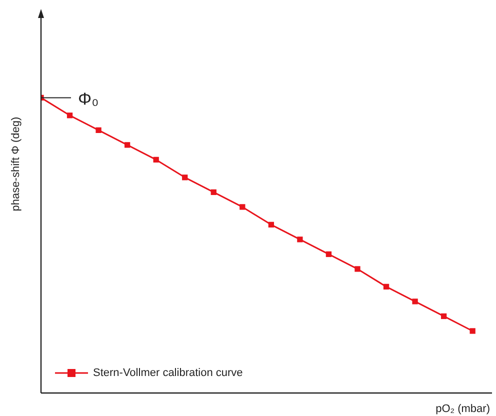 Image resolution: width=496 pixels, height=416 pixels. What do you see at coordinates (88, 98) in the screenshot?
I see `annotation: Φ₀` at bounding box center [88, 98].